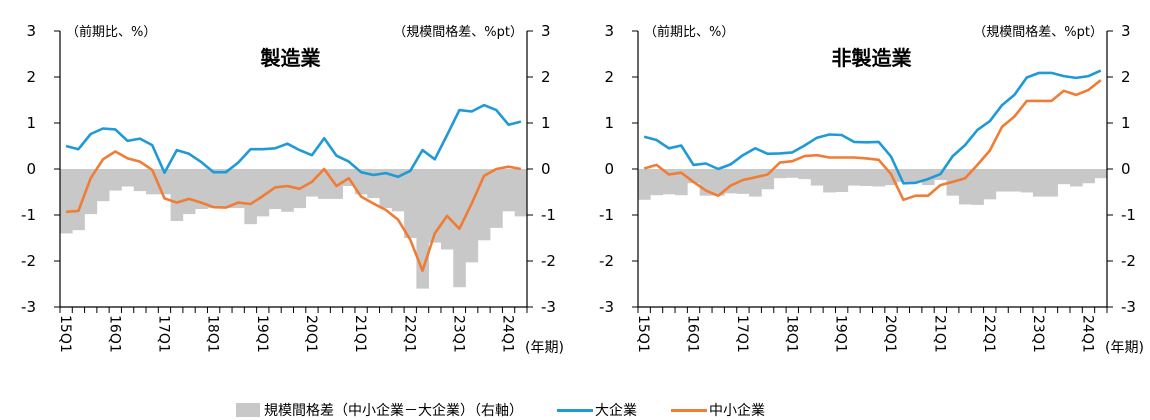  Describe the element at coordinates (609, 169) in the screenshot. I see `y-tick-label: 0` at that location.